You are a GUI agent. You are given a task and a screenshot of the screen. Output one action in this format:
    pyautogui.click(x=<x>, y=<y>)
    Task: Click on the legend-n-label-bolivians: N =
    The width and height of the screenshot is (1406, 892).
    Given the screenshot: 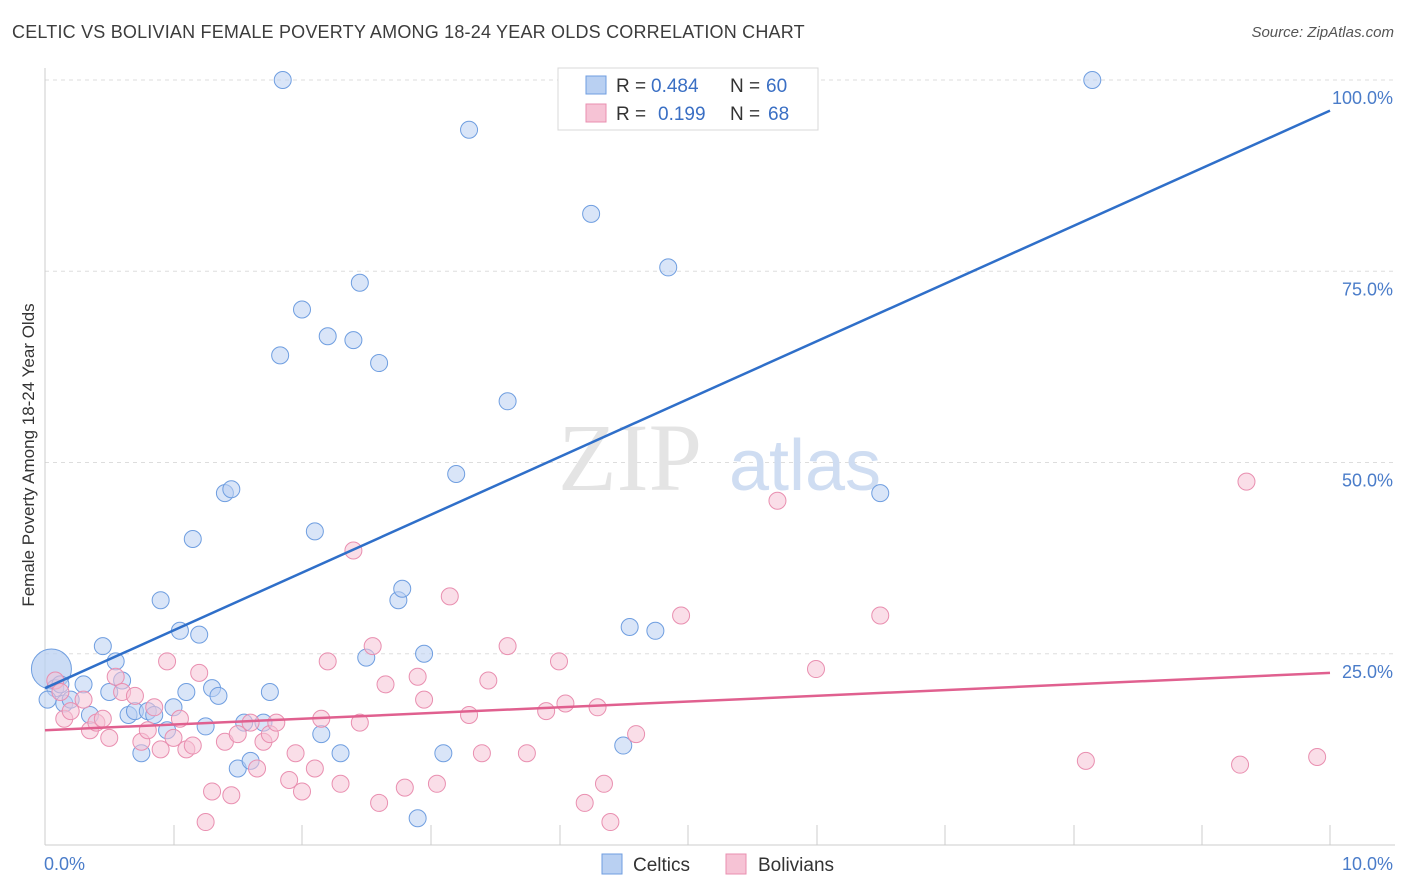 What is the action you would take?
    pyautogui.click(x=745, y=114)
    